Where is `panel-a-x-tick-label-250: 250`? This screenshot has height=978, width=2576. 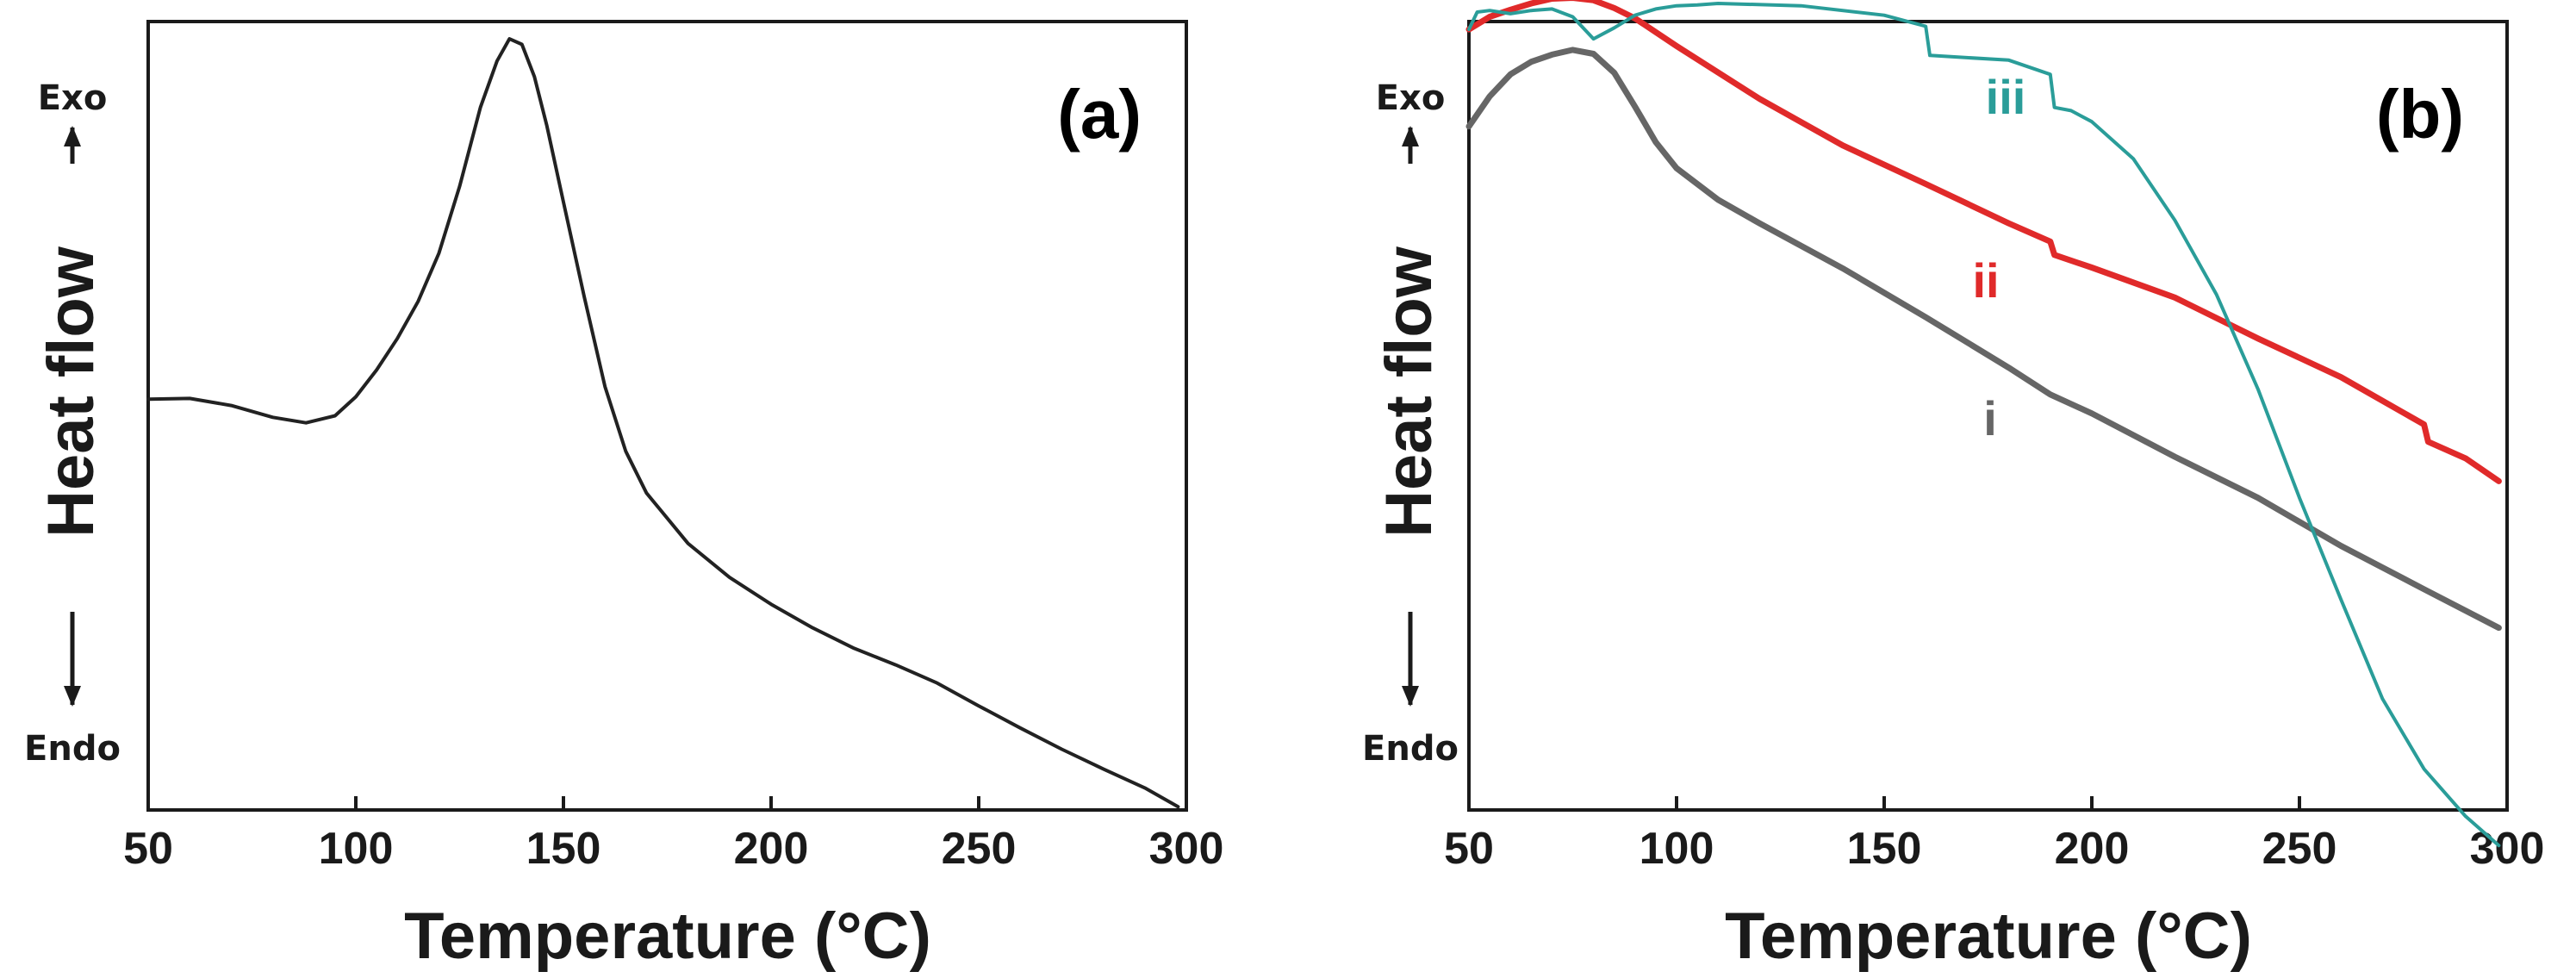
panel-a-x-tick-label-250: 250 is located at coordinates (980, 849).